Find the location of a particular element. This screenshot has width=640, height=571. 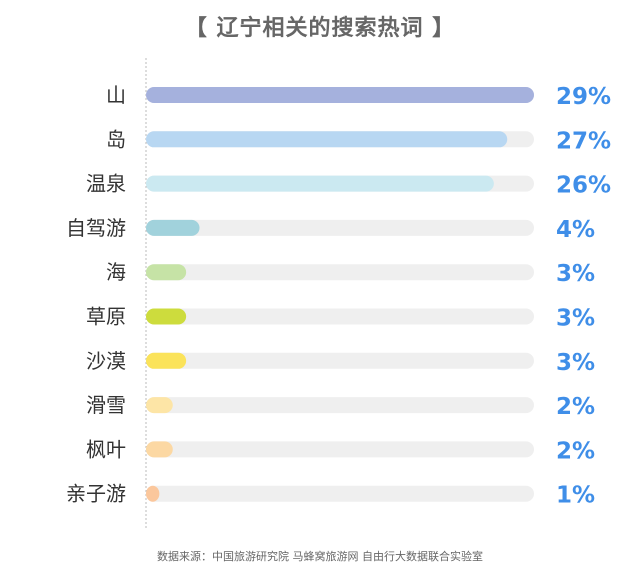

value-label: 27% is located at coordinates (583, 141).